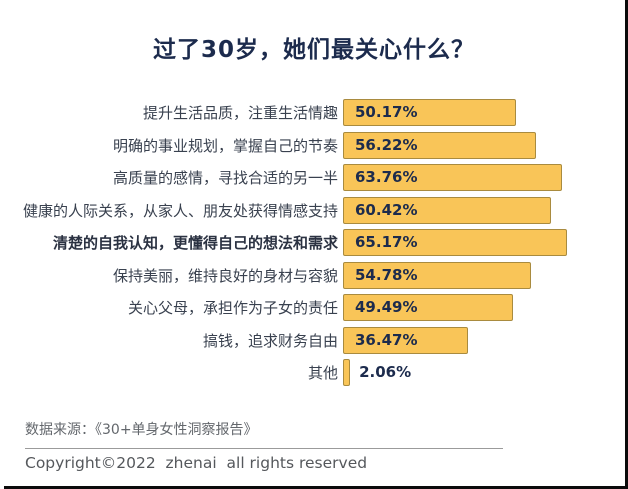  What do you see at coordinates (386, 144) in the screenshot?
I see `value-label: 56.22%` at bounding box center [386, 144].